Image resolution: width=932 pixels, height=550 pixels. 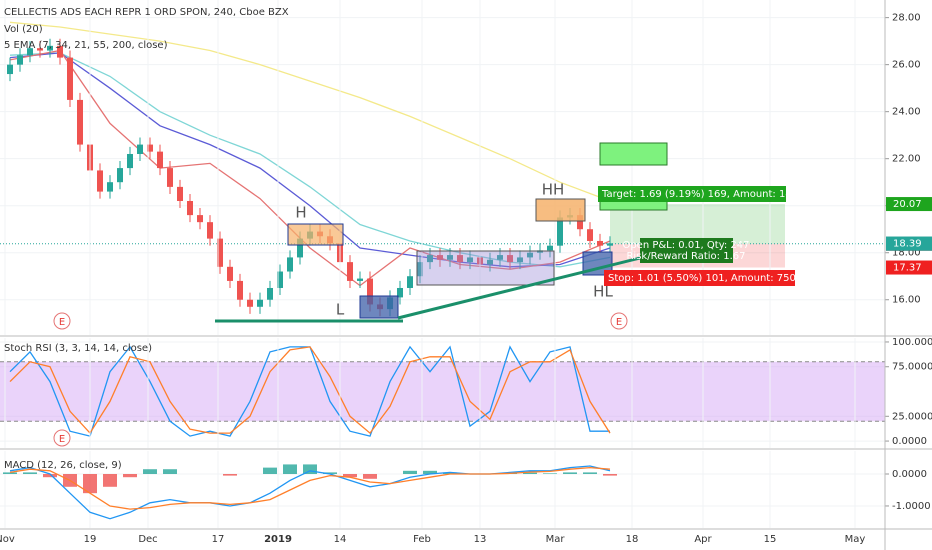 I want to click on y-tick-label: 18.00, so click(x=906, y=253).